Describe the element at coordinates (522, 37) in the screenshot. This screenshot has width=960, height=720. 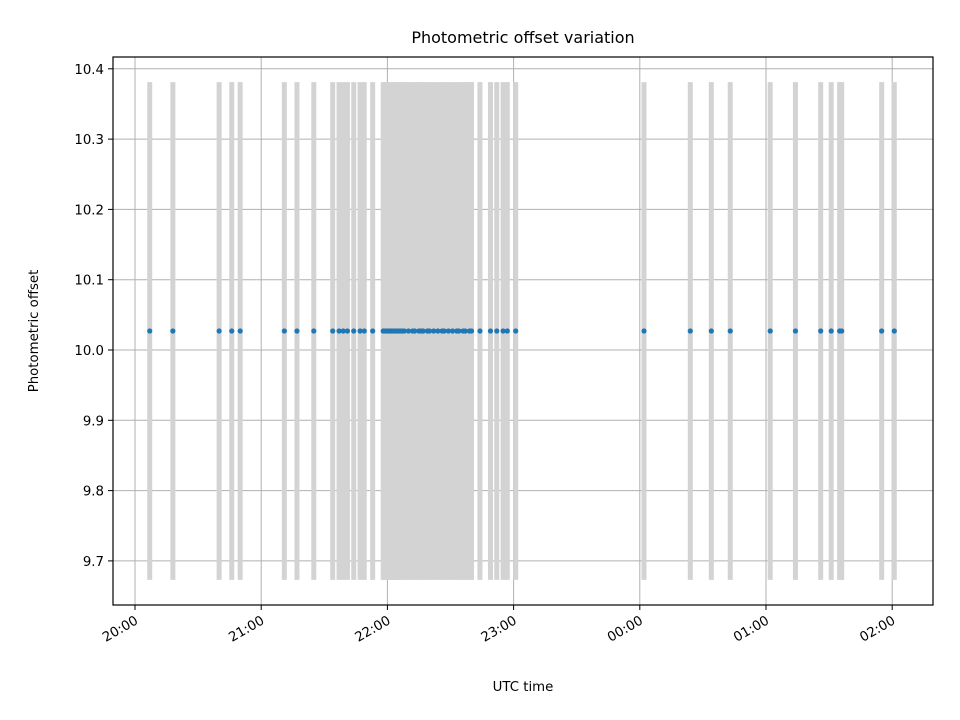
I see `chart-title: Photometric offset variation` at that location.